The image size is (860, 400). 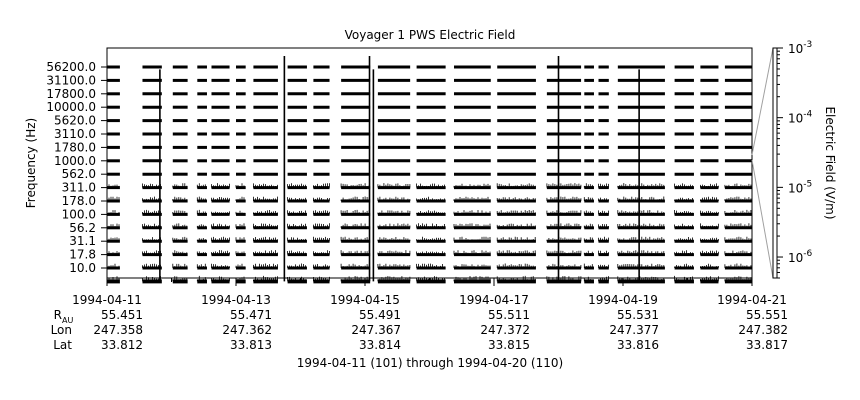 What do you see at coordinates (509, 345) in the screenshot?
I see `ephemeris-value: 33.815` at bounding box center [509, 345].